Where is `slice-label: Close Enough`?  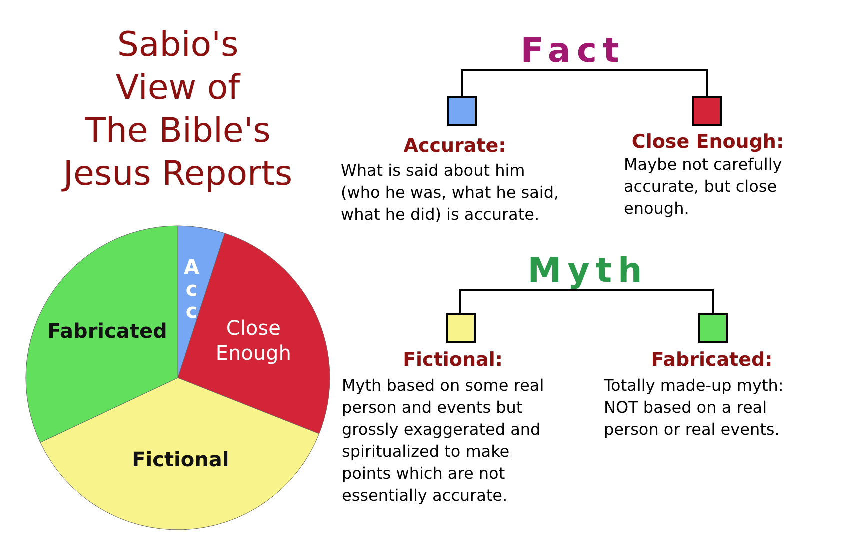
slice-label: Close Enough is located at coordinates (254, 341).